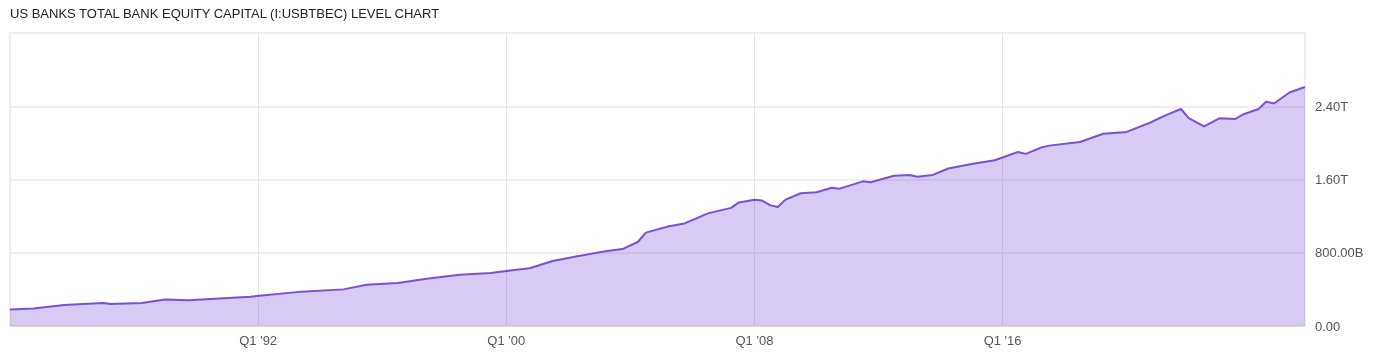 The width and height of the screenshot is (1400, 357). I want to click on x-tick-label: Q1 '08, so click(754, 340).